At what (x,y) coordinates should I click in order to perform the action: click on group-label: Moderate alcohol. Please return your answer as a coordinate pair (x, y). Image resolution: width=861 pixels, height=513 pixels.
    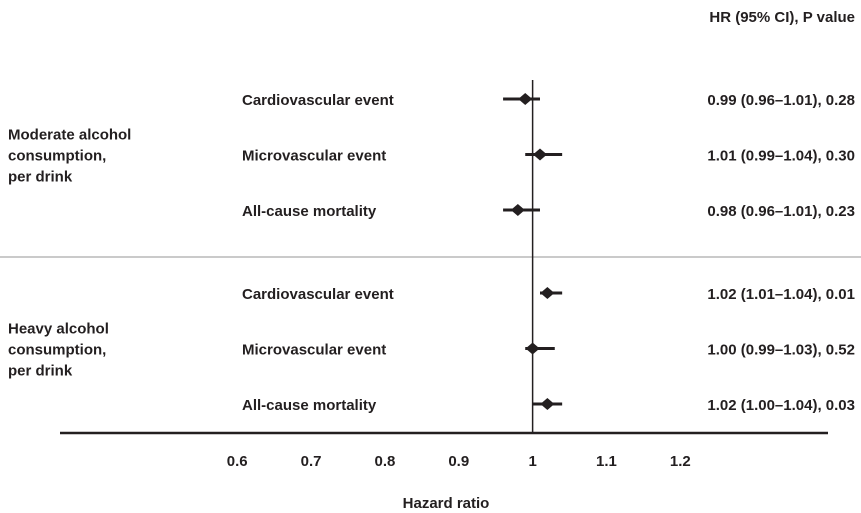
    Looking at the image, I should click on (69, 134).